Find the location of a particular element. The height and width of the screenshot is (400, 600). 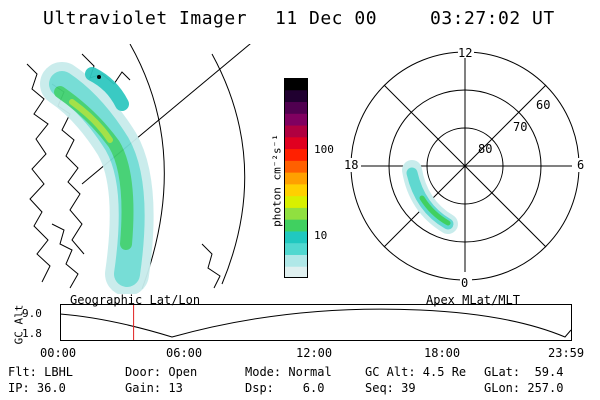

lat-label-80: 80 is located at coordinates (485, 149).